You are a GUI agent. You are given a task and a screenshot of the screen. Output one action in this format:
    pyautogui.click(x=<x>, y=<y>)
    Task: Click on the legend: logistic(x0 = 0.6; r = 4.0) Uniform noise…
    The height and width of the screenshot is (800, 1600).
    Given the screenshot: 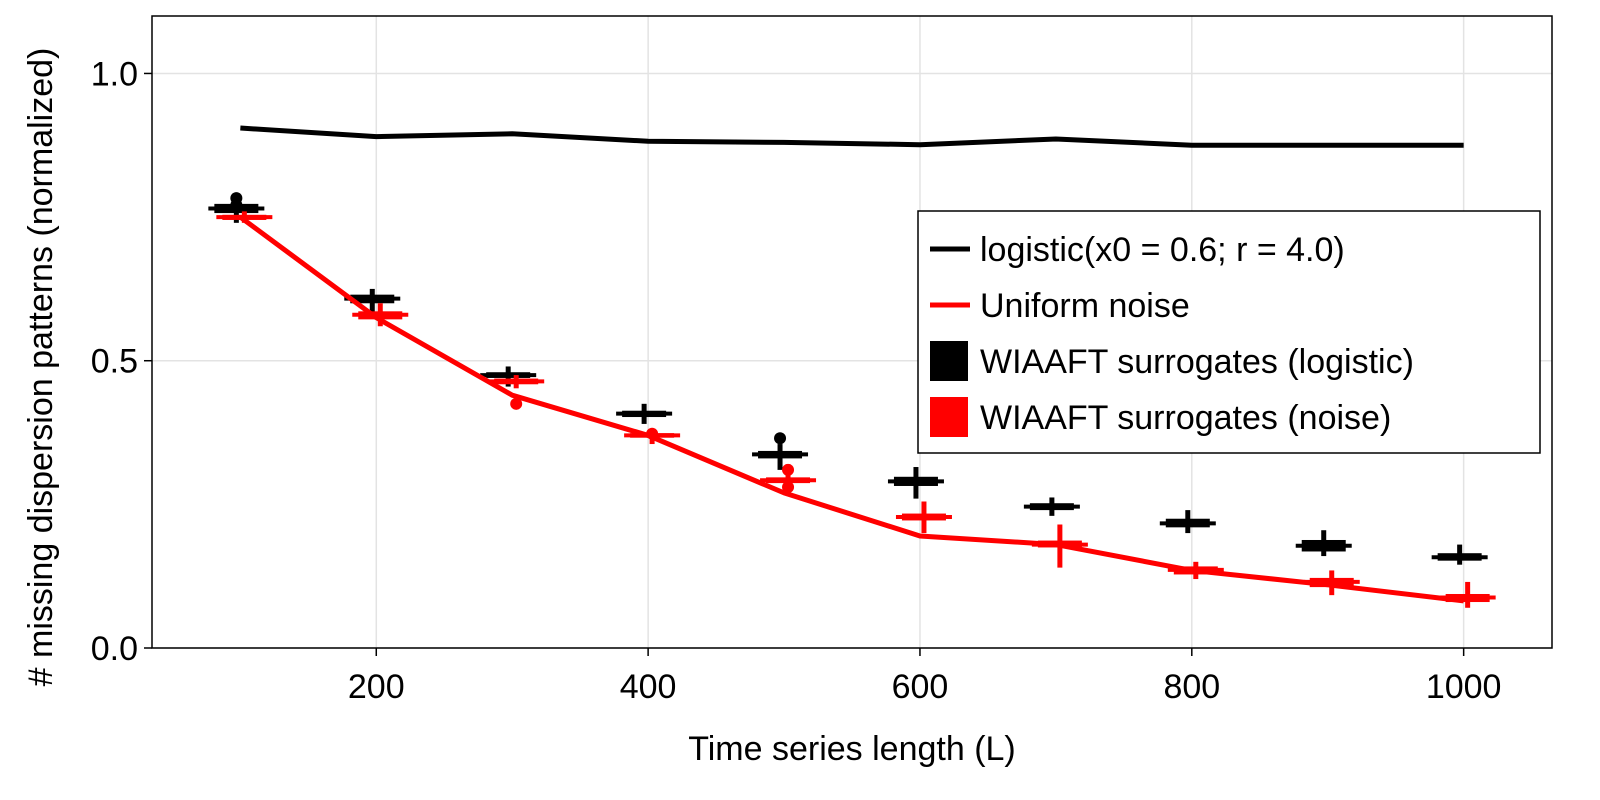 What is the action you would take?
    pyautogui.click(x=1229, y=332)
    